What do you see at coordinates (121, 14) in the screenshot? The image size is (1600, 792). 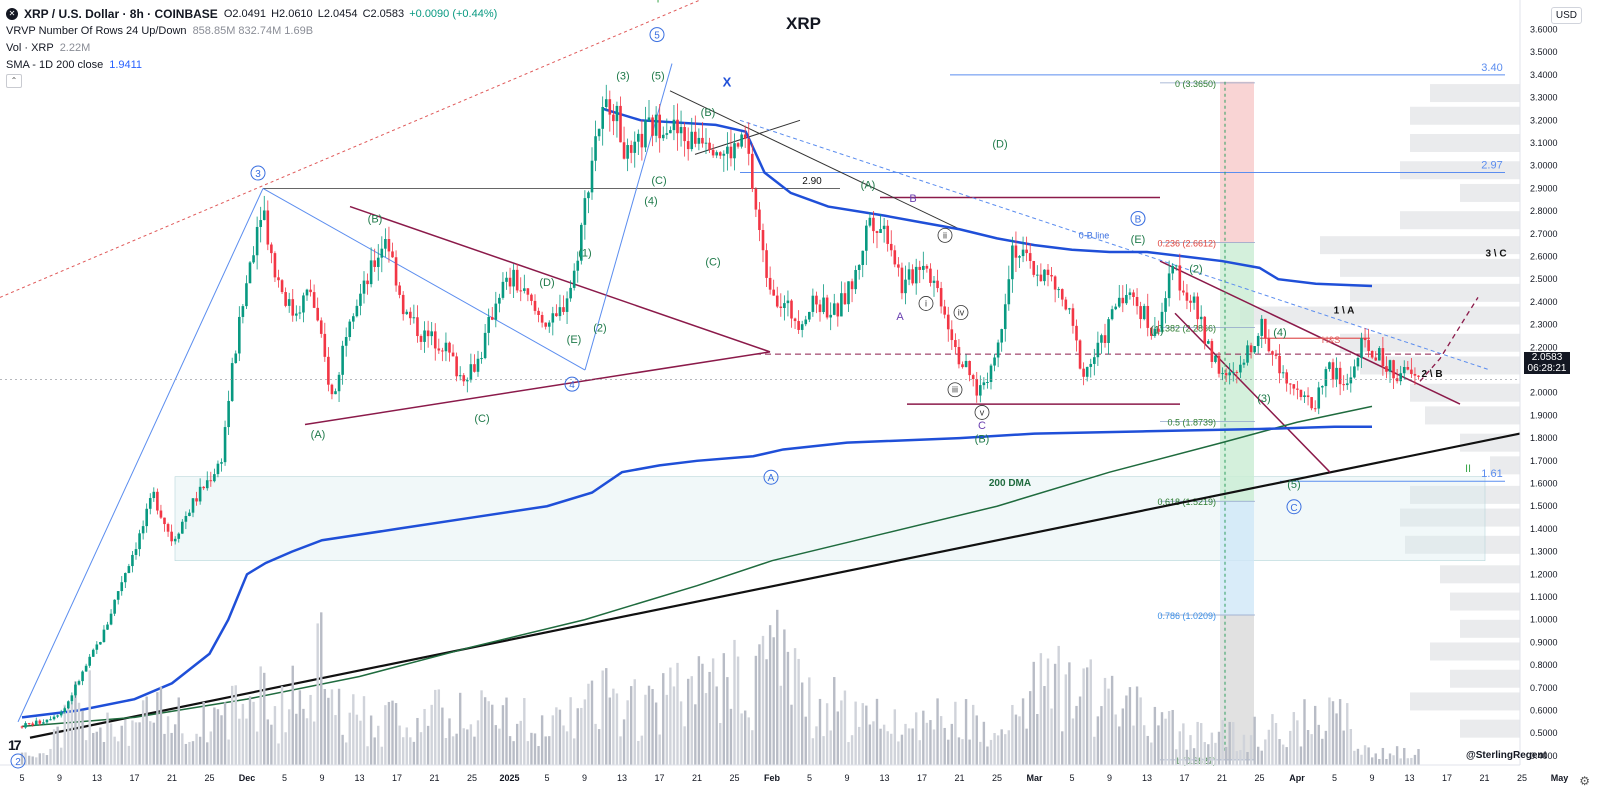 I see `symbol-title: XRP / U.S. Dollar · 8h · COINBASE` at bounding box center [121, 14].